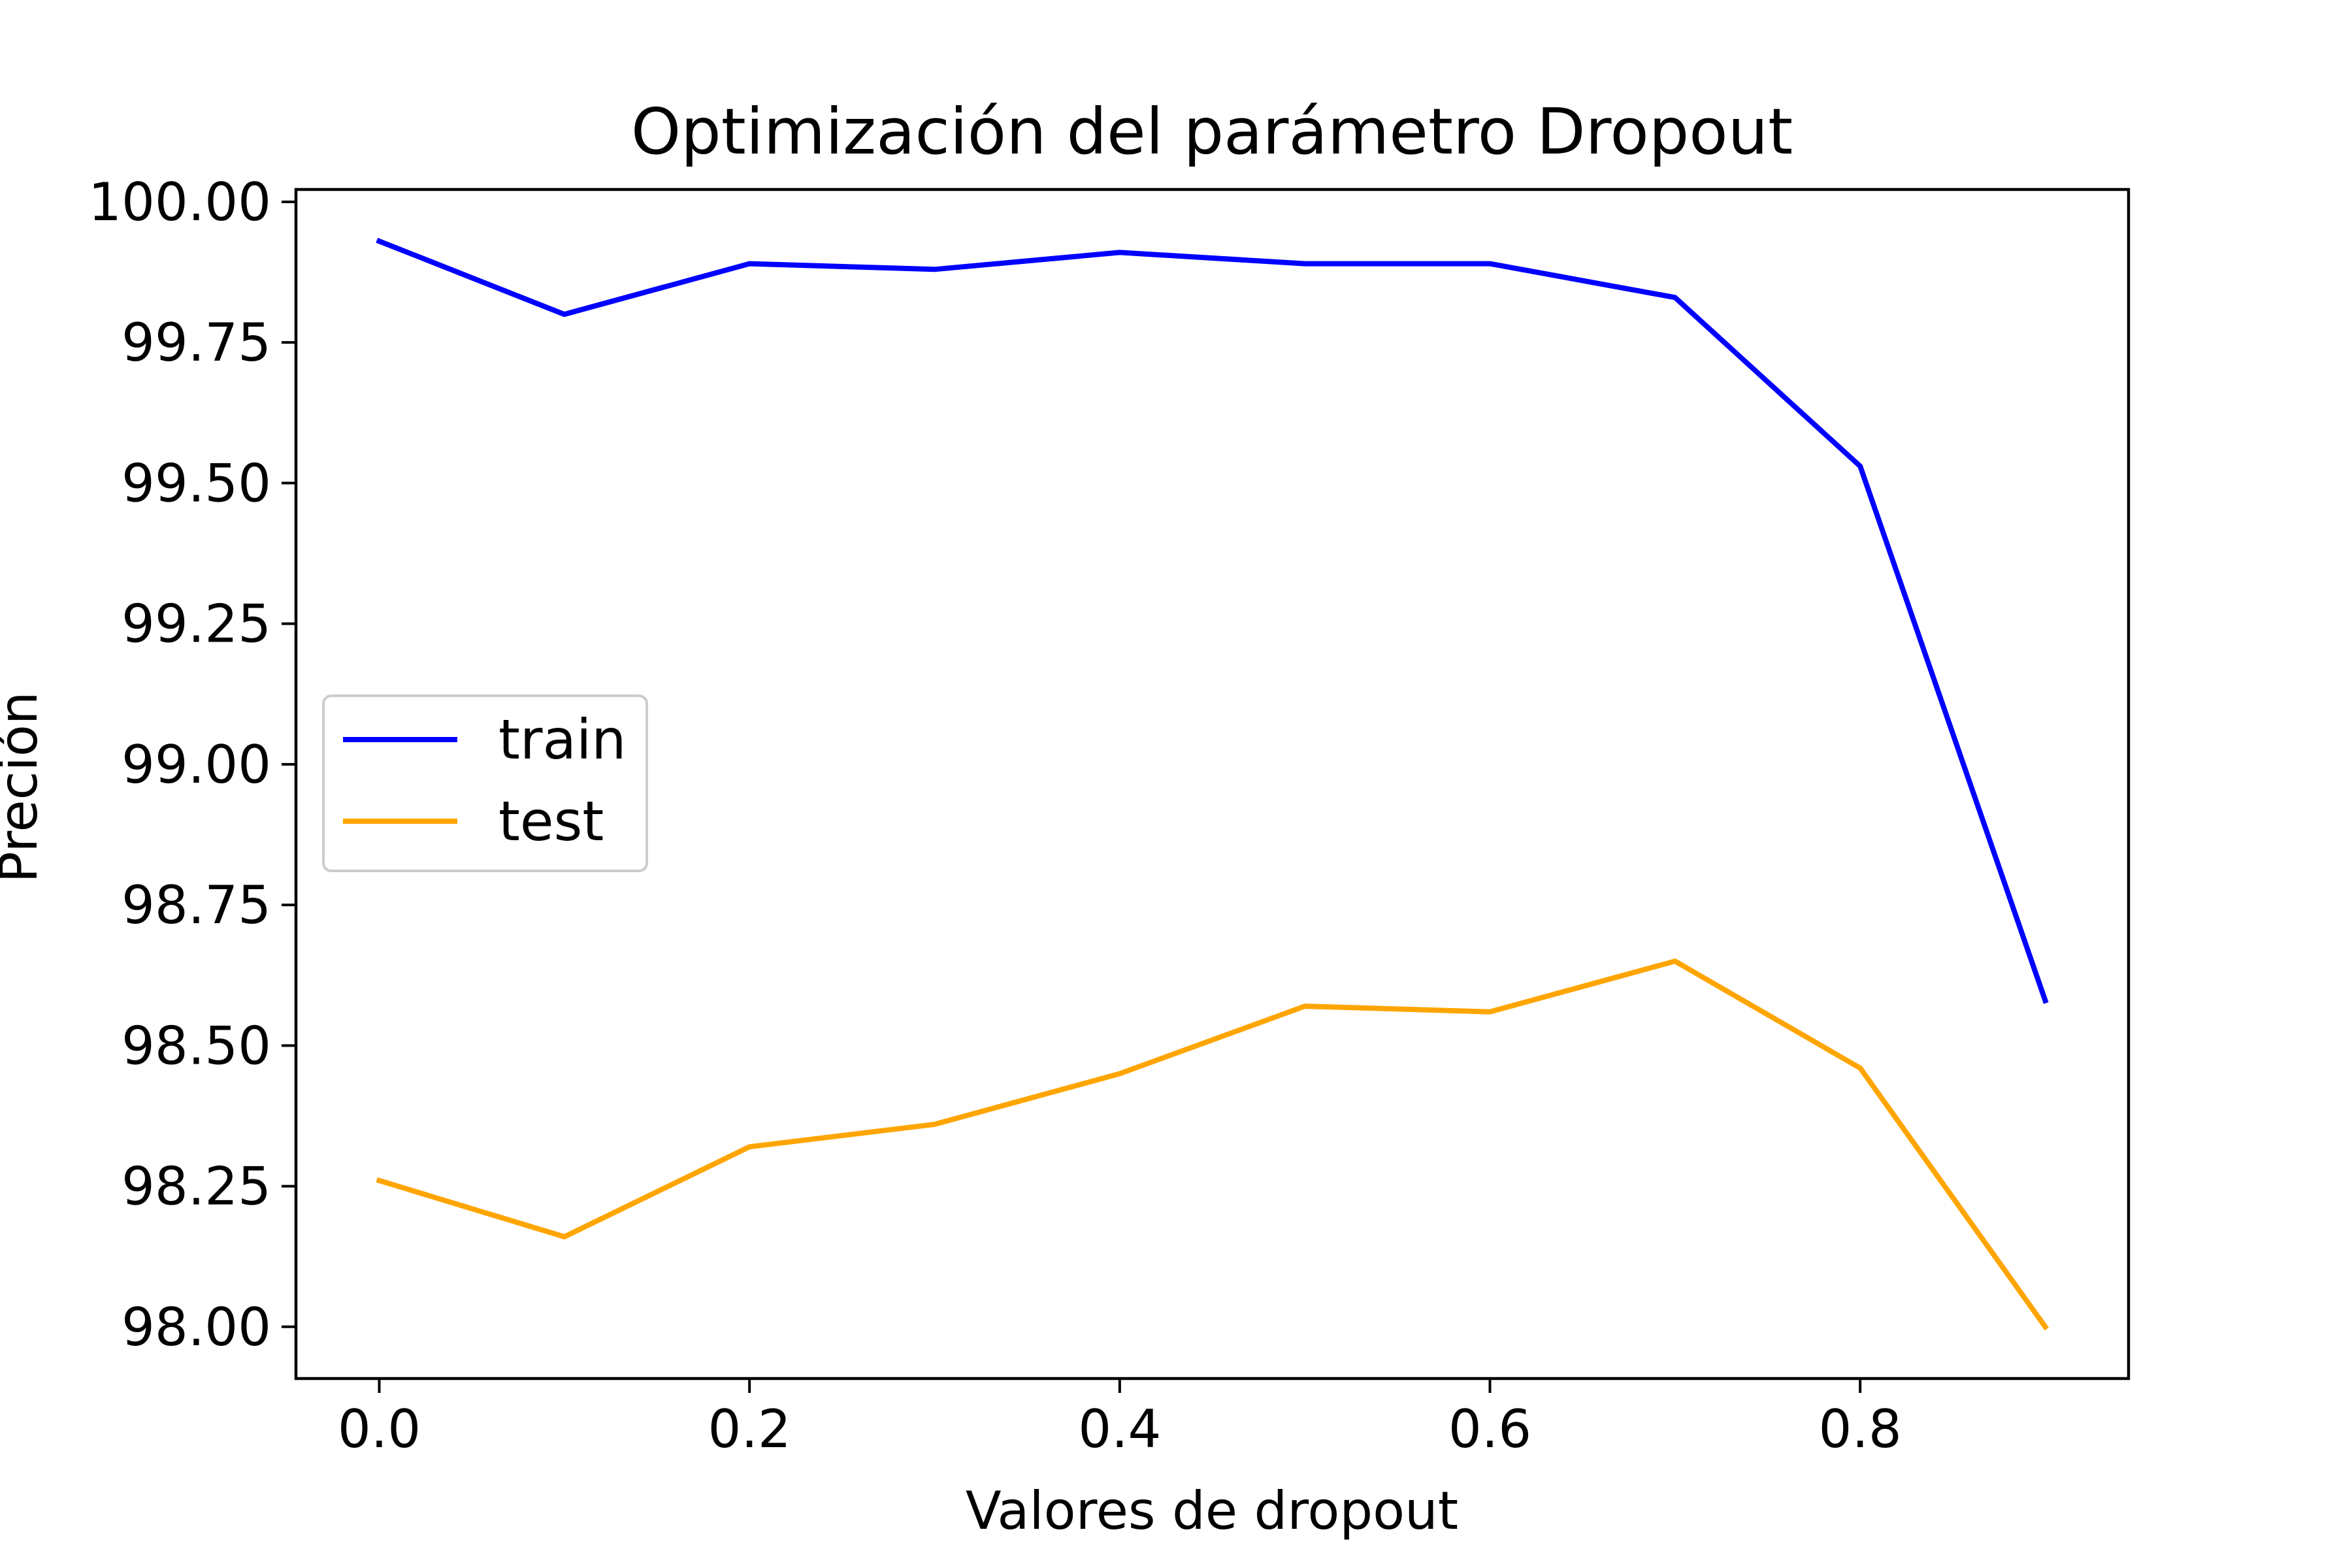 The height and width of the screenshot is (1568, 2352). What do you see at coordinates (196, 624) in the screenshot?
I see `y-tick-label: 99.25` at bounding box center [196, 624].